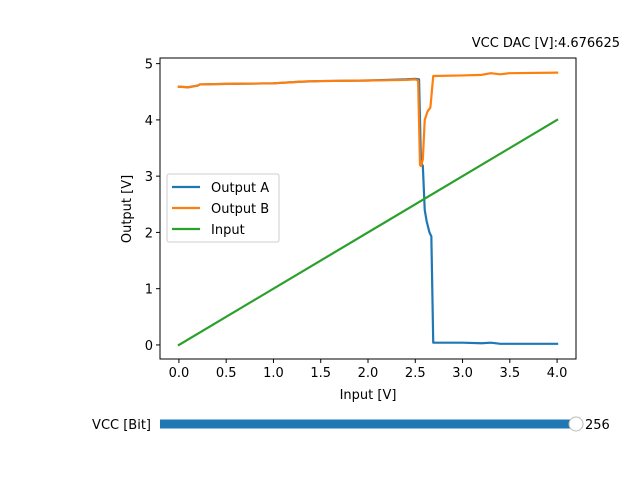 This screenshot has width=640, height=480. I want to click on x-axis-ticks: 0.0 0.5 1.0 1.5 2.0 2.5 3.0 3.5 4.0, so click(368, 370).